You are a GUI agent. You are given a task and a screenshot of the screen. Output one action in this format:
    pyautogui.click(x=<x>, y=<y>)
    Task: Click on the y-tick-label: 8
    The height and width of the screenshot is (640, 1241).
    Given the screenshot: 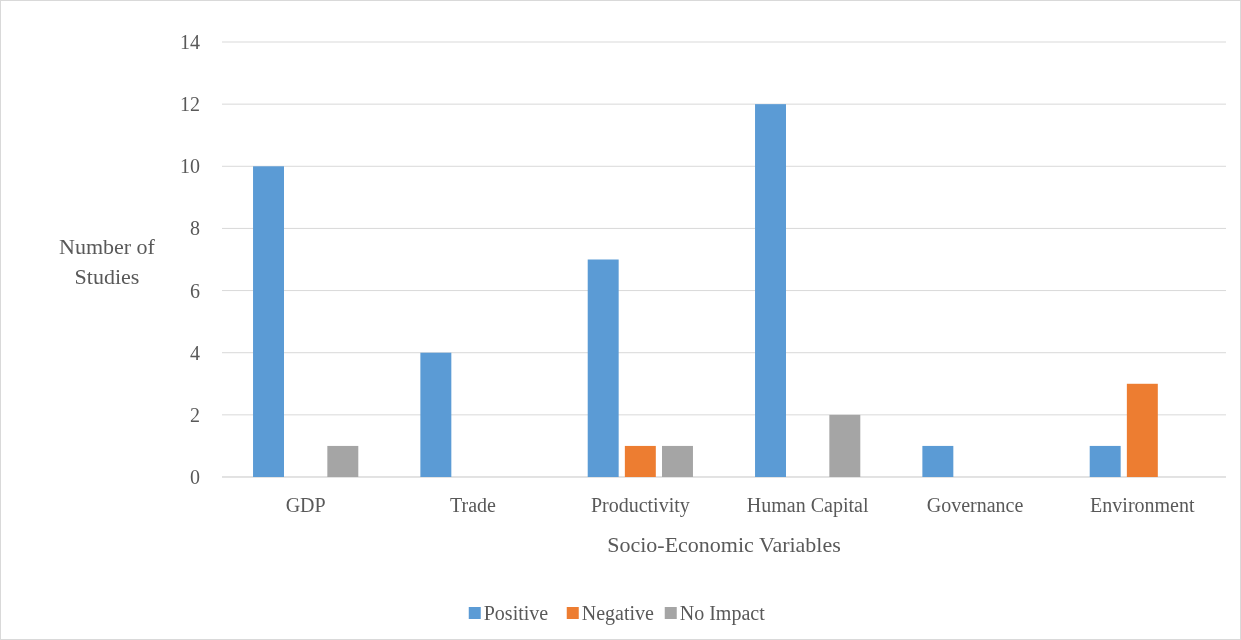 What is the action you would take?
    pyautogui.click(x=195, y=228)
    